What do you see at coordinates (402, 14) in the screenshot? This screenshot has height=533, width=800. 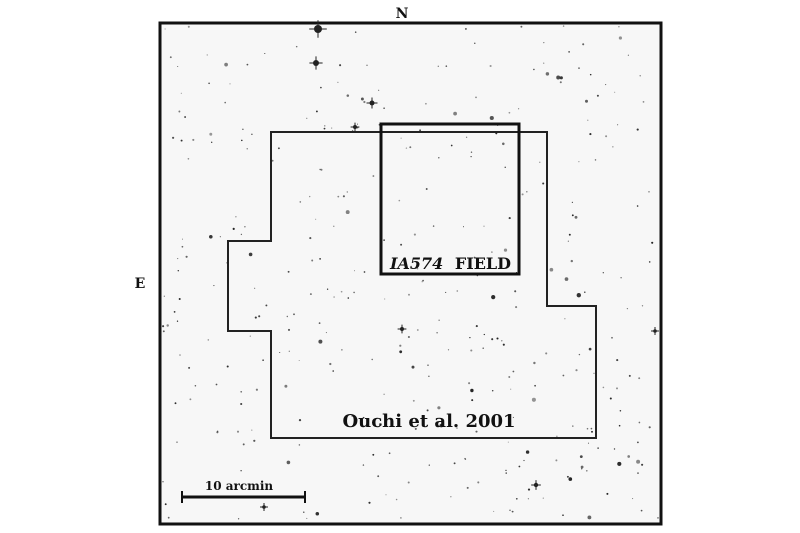 I see `north-label: N` at bounding box center [402, 14].